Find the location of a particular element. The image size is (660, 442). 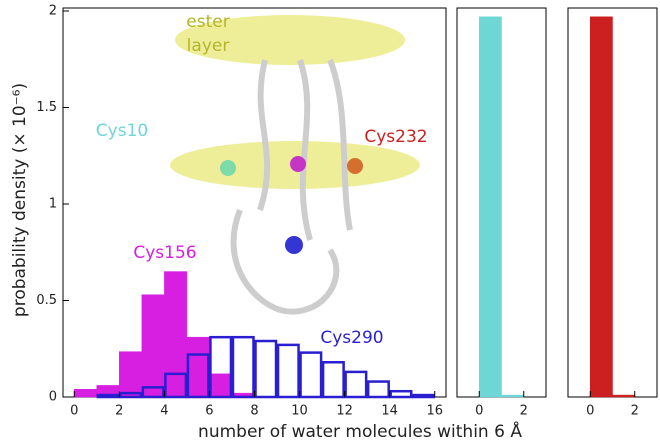

y-tick-label: 0 is located at coordinates (53, 397).